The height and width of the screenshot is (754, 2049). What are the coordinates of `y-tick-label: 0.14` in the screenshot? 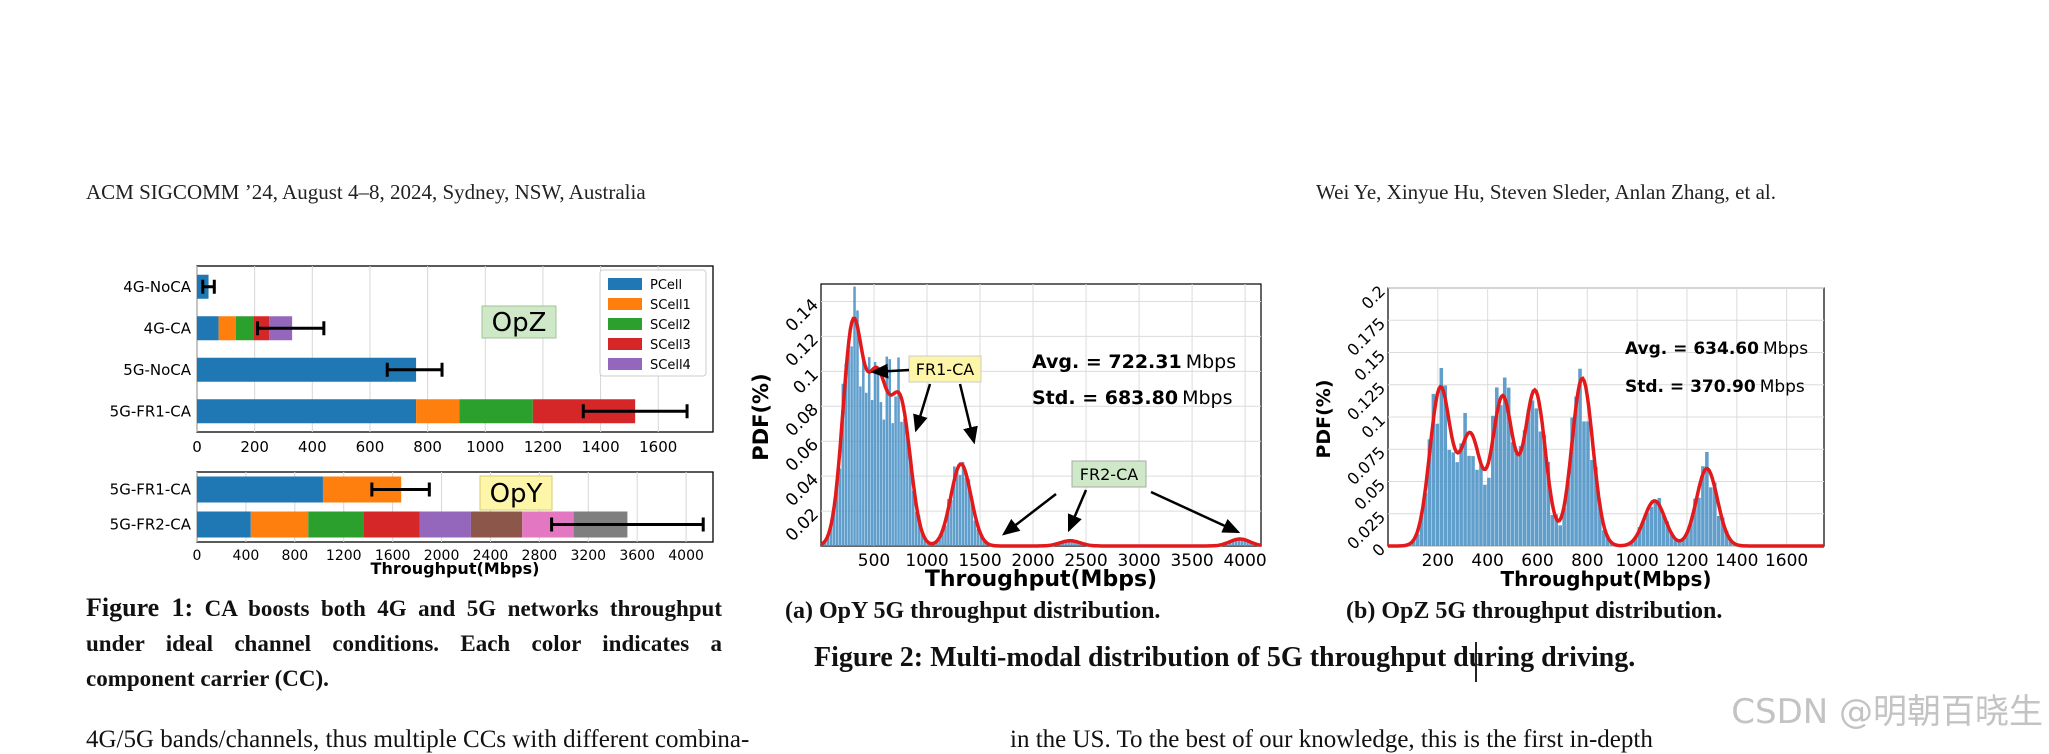 It's located at (802, 315).